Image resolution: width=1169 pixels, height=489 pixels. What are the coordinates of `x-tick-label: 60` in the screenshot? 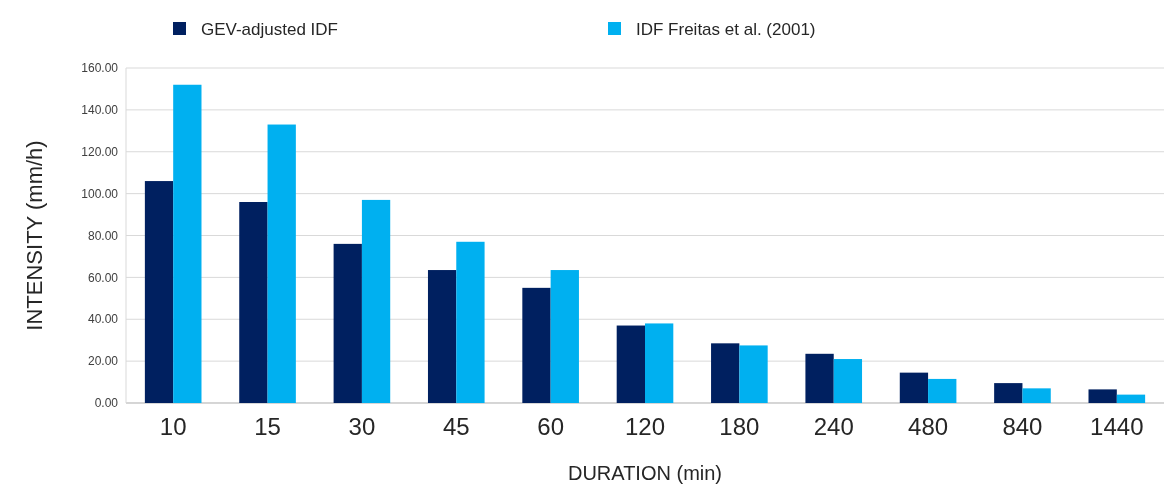 It's located at (550, 426).